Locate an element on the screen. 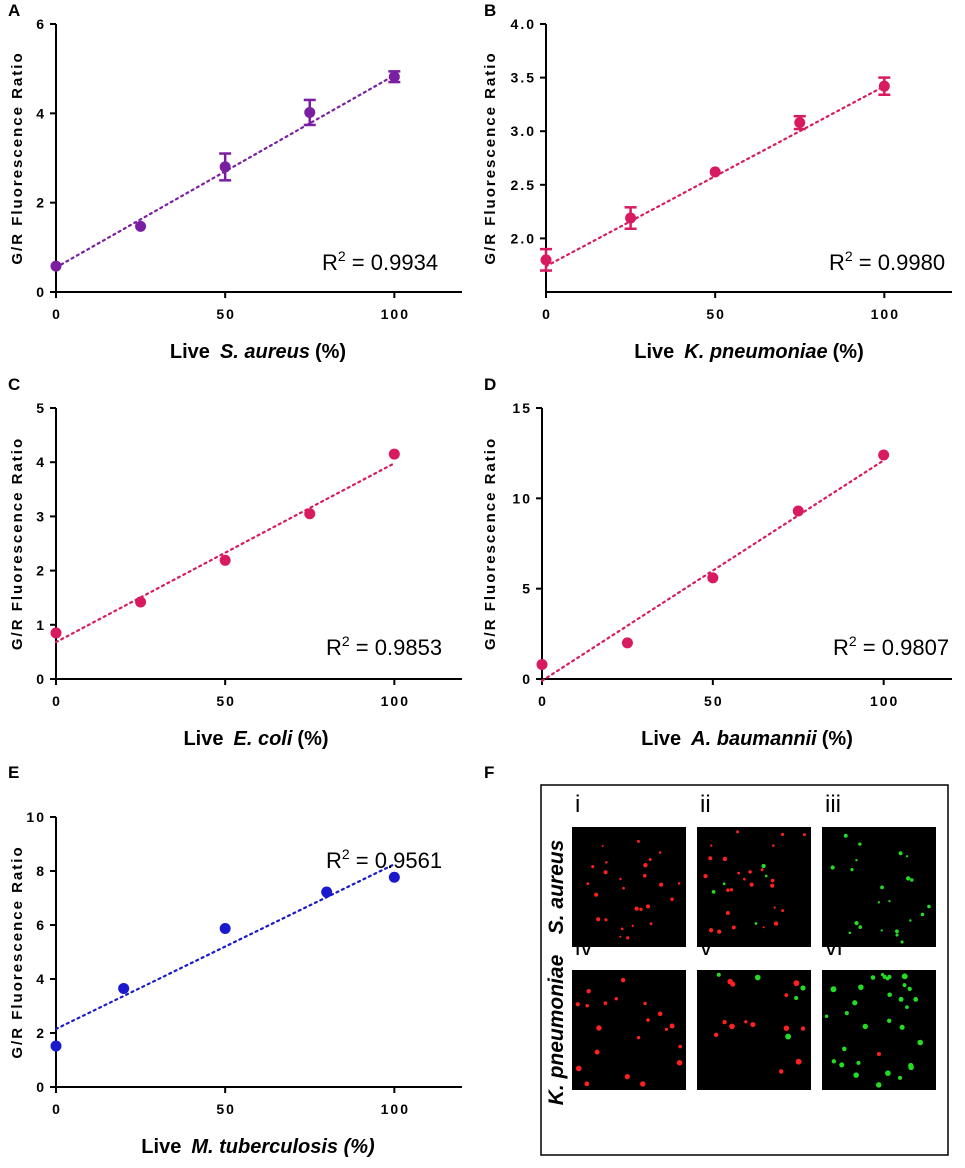  y-tick-label: 3 is located at coordinates (41, 516).